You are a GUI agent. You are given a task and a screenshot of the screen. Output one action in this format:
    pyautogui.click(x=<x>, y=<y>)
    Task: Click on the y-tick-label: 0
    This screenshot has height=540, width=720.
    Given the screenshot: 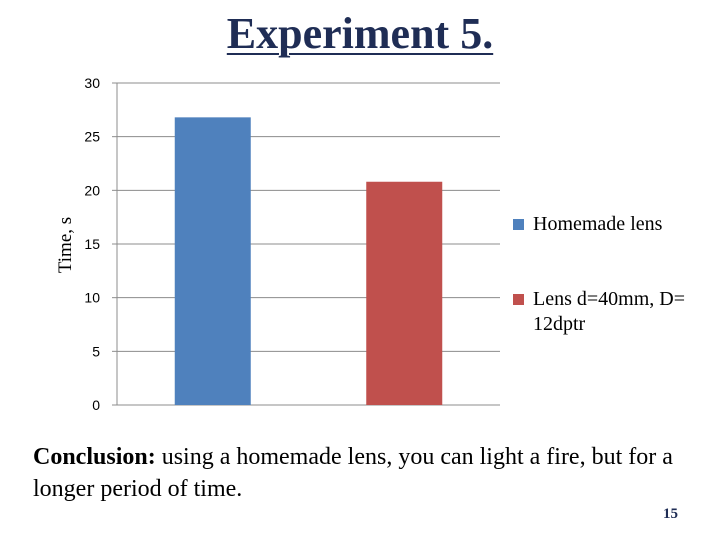 What is the action you would take?
    pyautogui.click(x=96, y=405)
    